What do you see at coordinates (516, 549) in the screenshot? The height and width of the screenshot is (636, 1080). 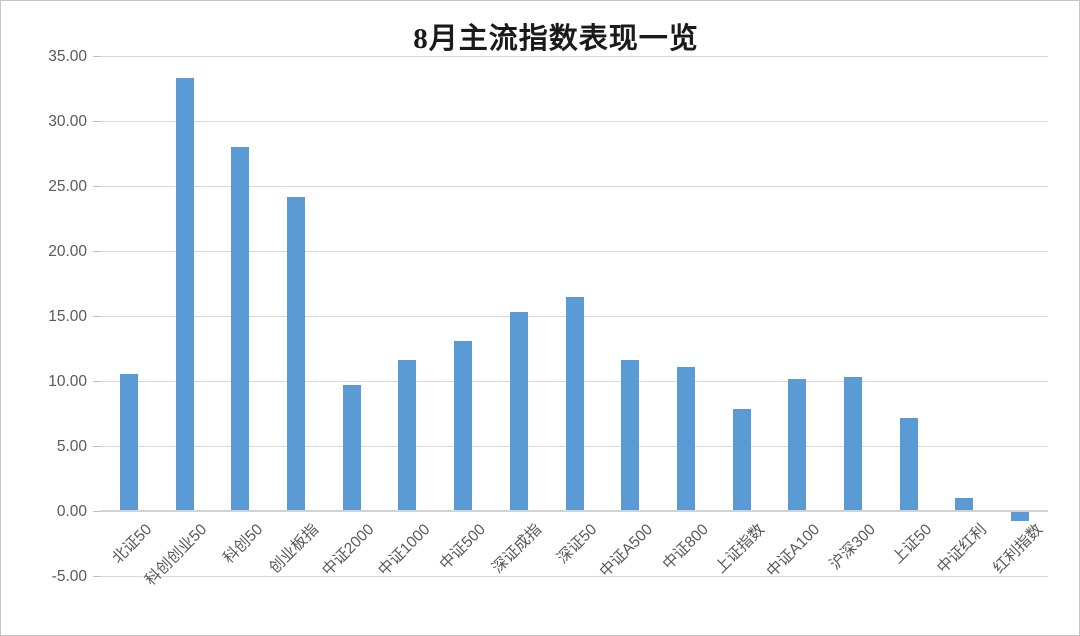 I see `x-axis-label: 深证成指` at bounding box center [516, 549].